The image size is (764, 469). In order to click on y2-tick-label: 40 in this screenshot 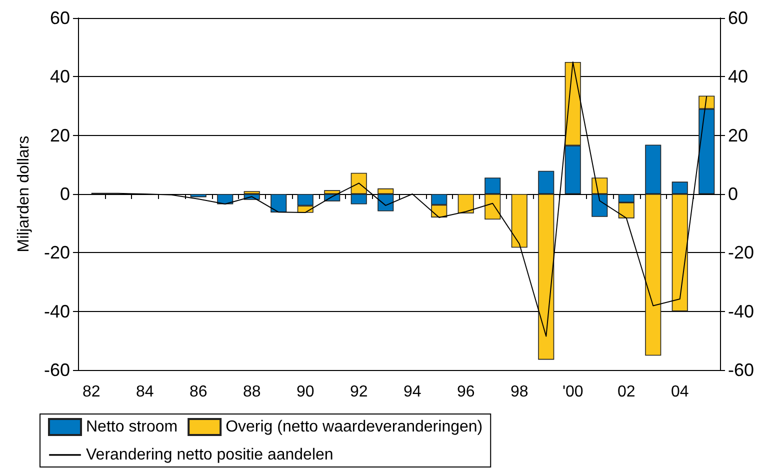, I will do `click(738, 76)`.